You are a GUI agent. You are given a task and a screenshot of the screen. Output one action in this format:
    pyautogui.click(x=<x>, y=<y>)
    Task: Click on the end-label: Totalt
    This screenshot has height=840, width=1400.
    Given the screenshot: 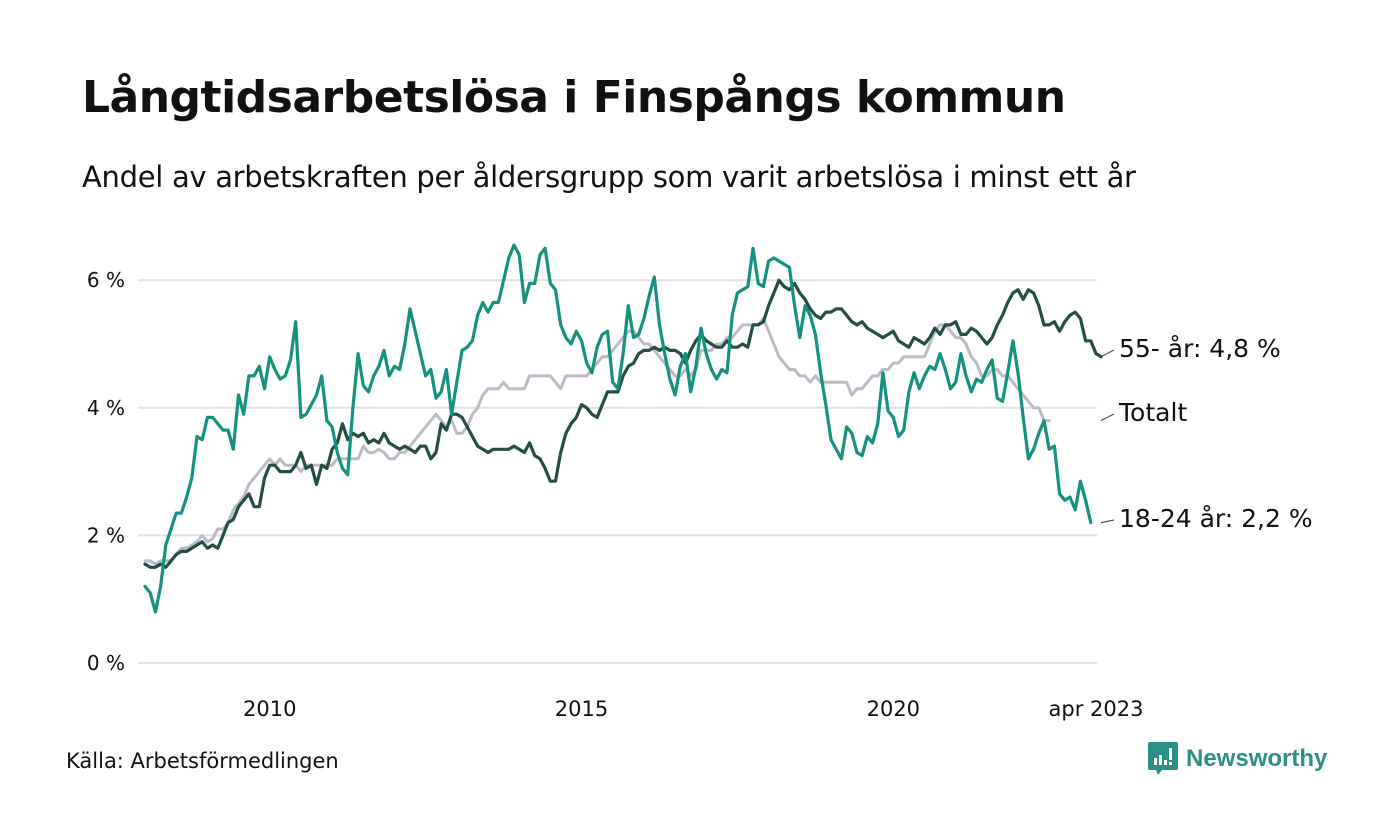 What is the action you would take?
    pyautogui.click(x=1152, y=412)
    